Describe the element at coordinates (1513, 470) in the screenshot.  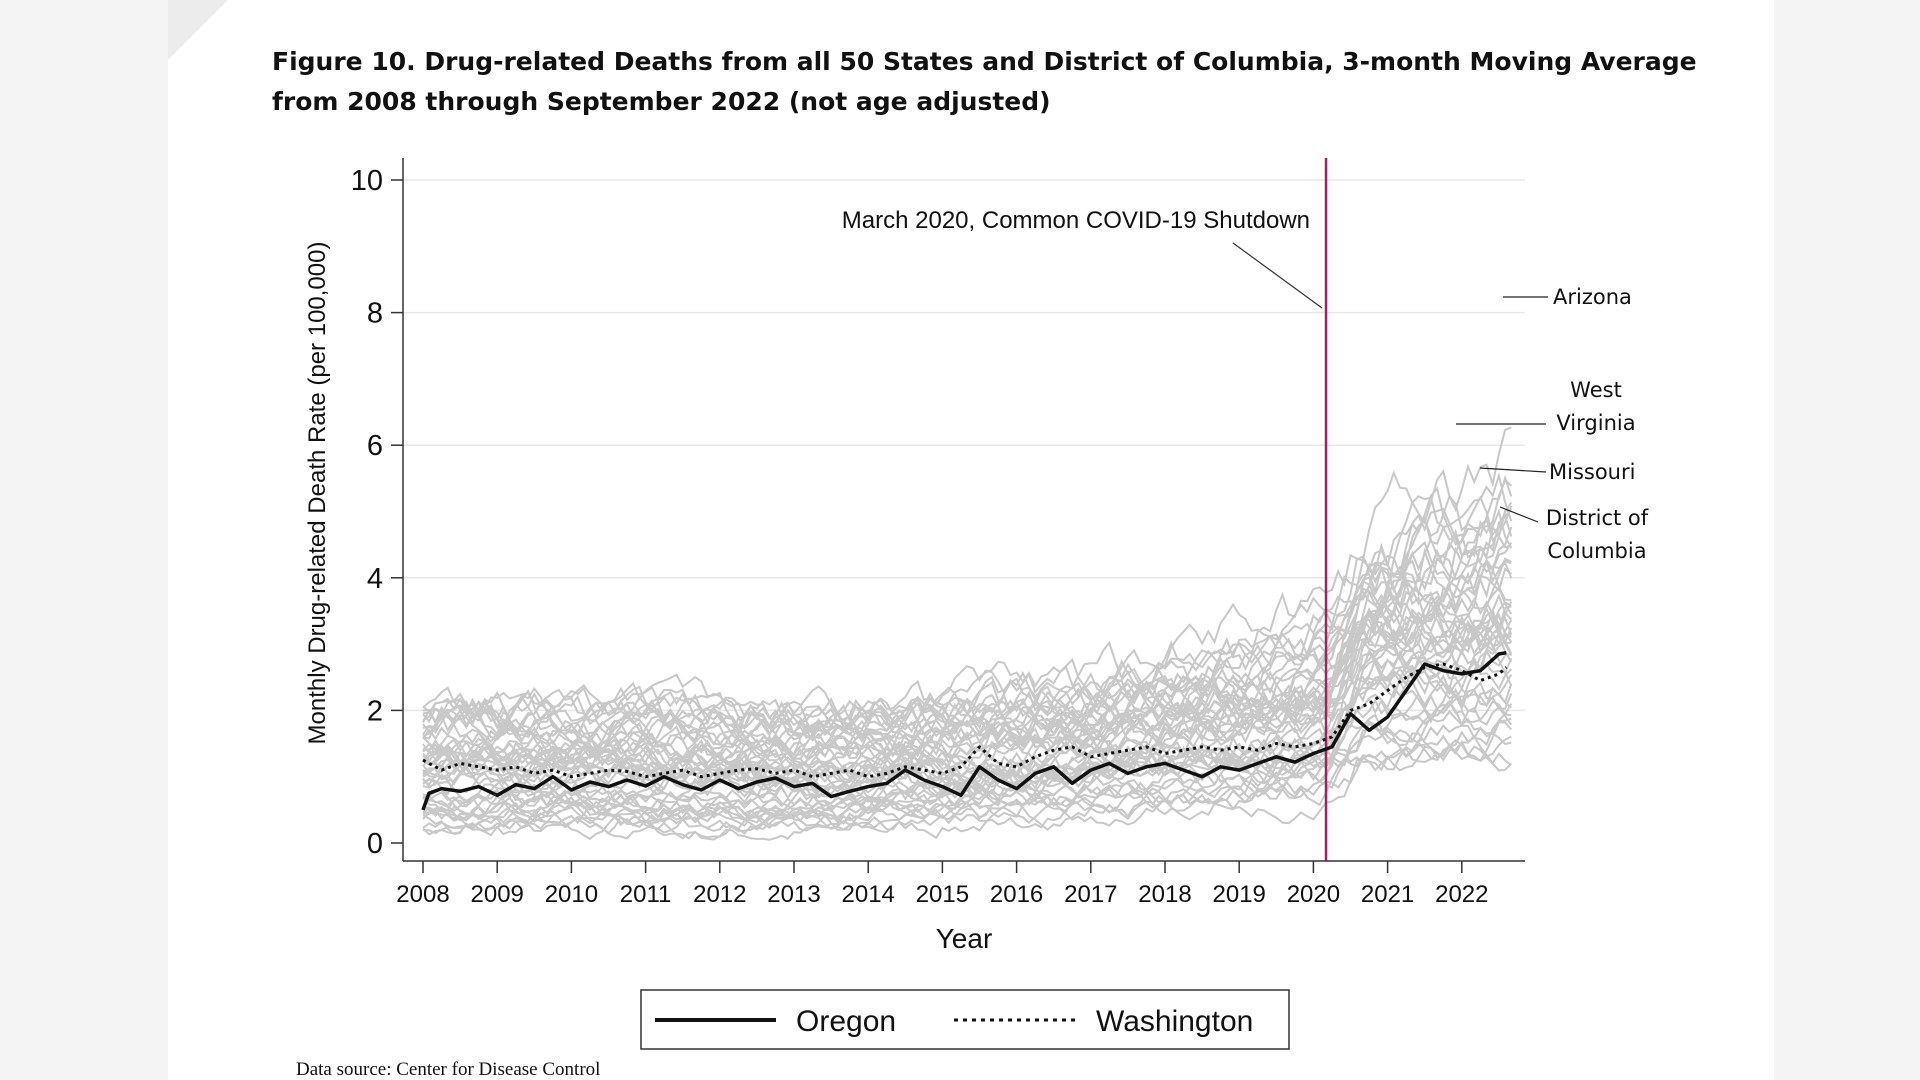
I see `missouri-pointer` at that location.